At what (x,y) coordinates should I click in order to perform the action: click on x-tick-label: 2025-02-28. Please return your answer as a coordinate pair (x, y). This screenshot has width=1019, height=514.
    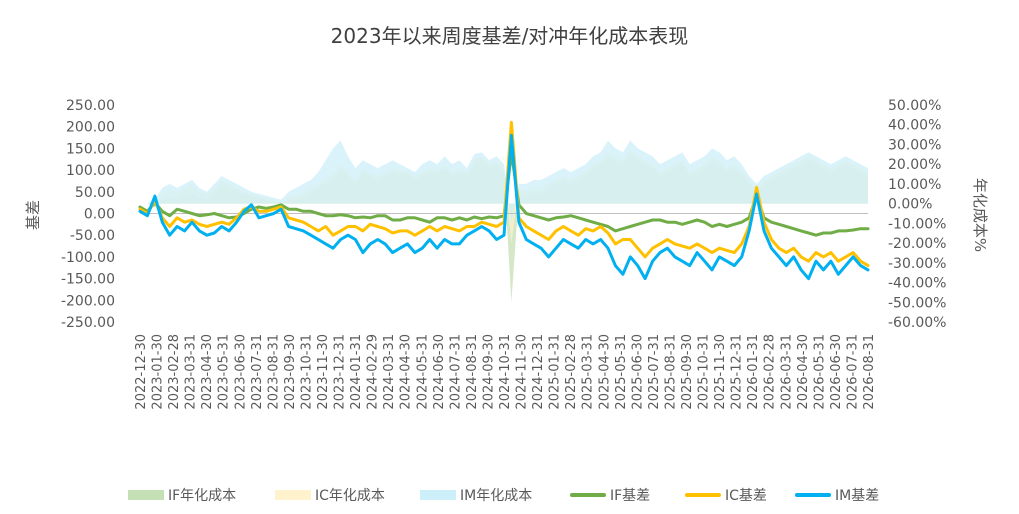
    Looking at the image, I should click on (571, 372).